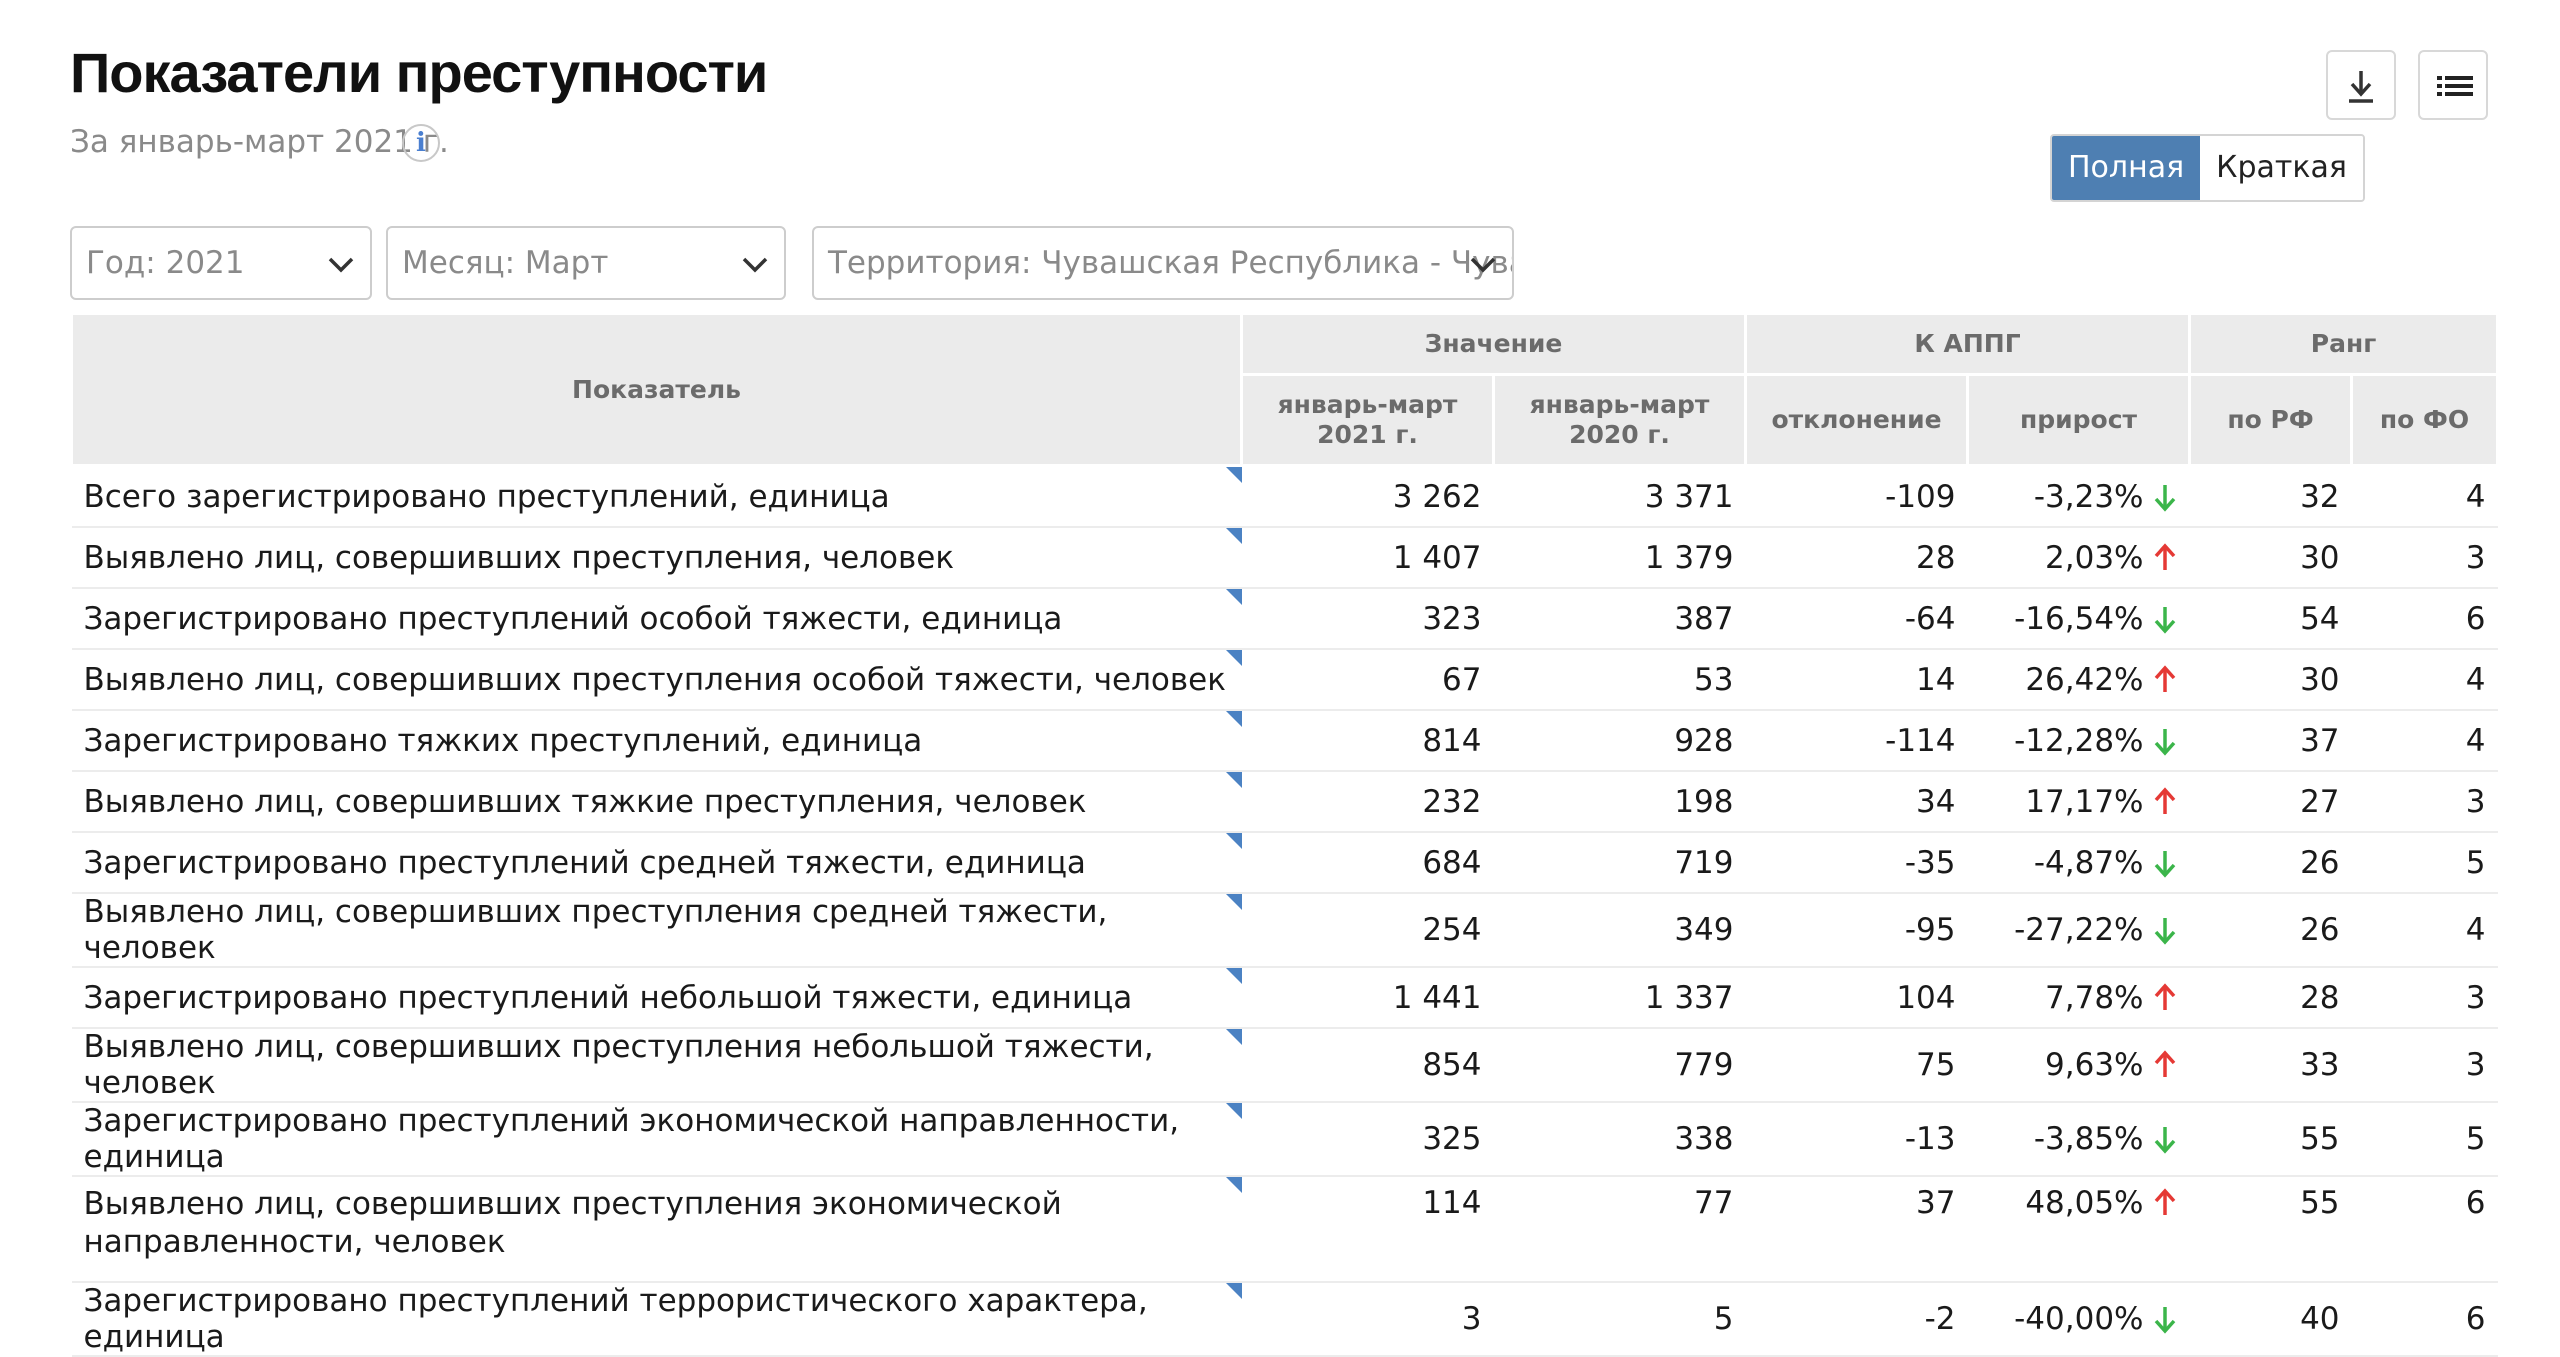 Image resolution: width=2560 pixels, height=1357 pixels. Describe the element at coordinates (1367, 680) in the screenshot. I see `value-current: 67` at that location.